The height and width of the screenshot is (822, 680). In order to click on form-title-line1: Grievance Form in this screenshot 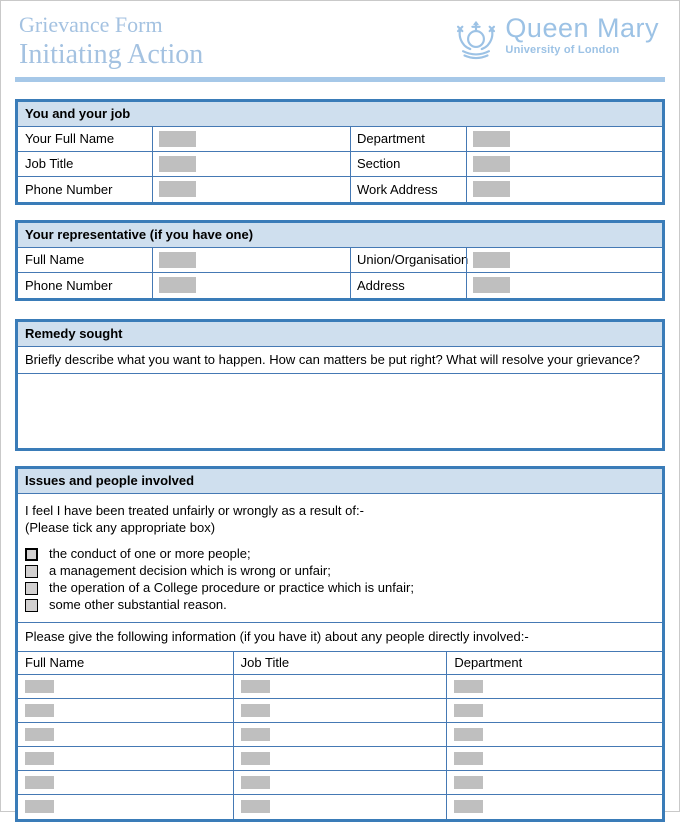, I will do `click(91, 24)`.